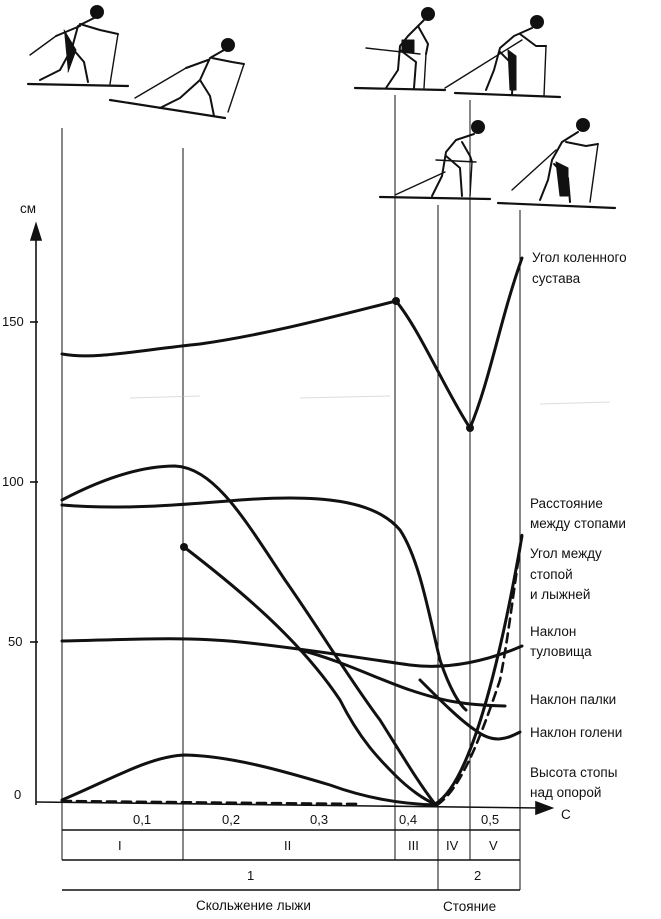 The image size is (661, 919). Describe the element at coordinates (231, 819) in the screenshot. I see `x-tick-label: 0,2` at that location.